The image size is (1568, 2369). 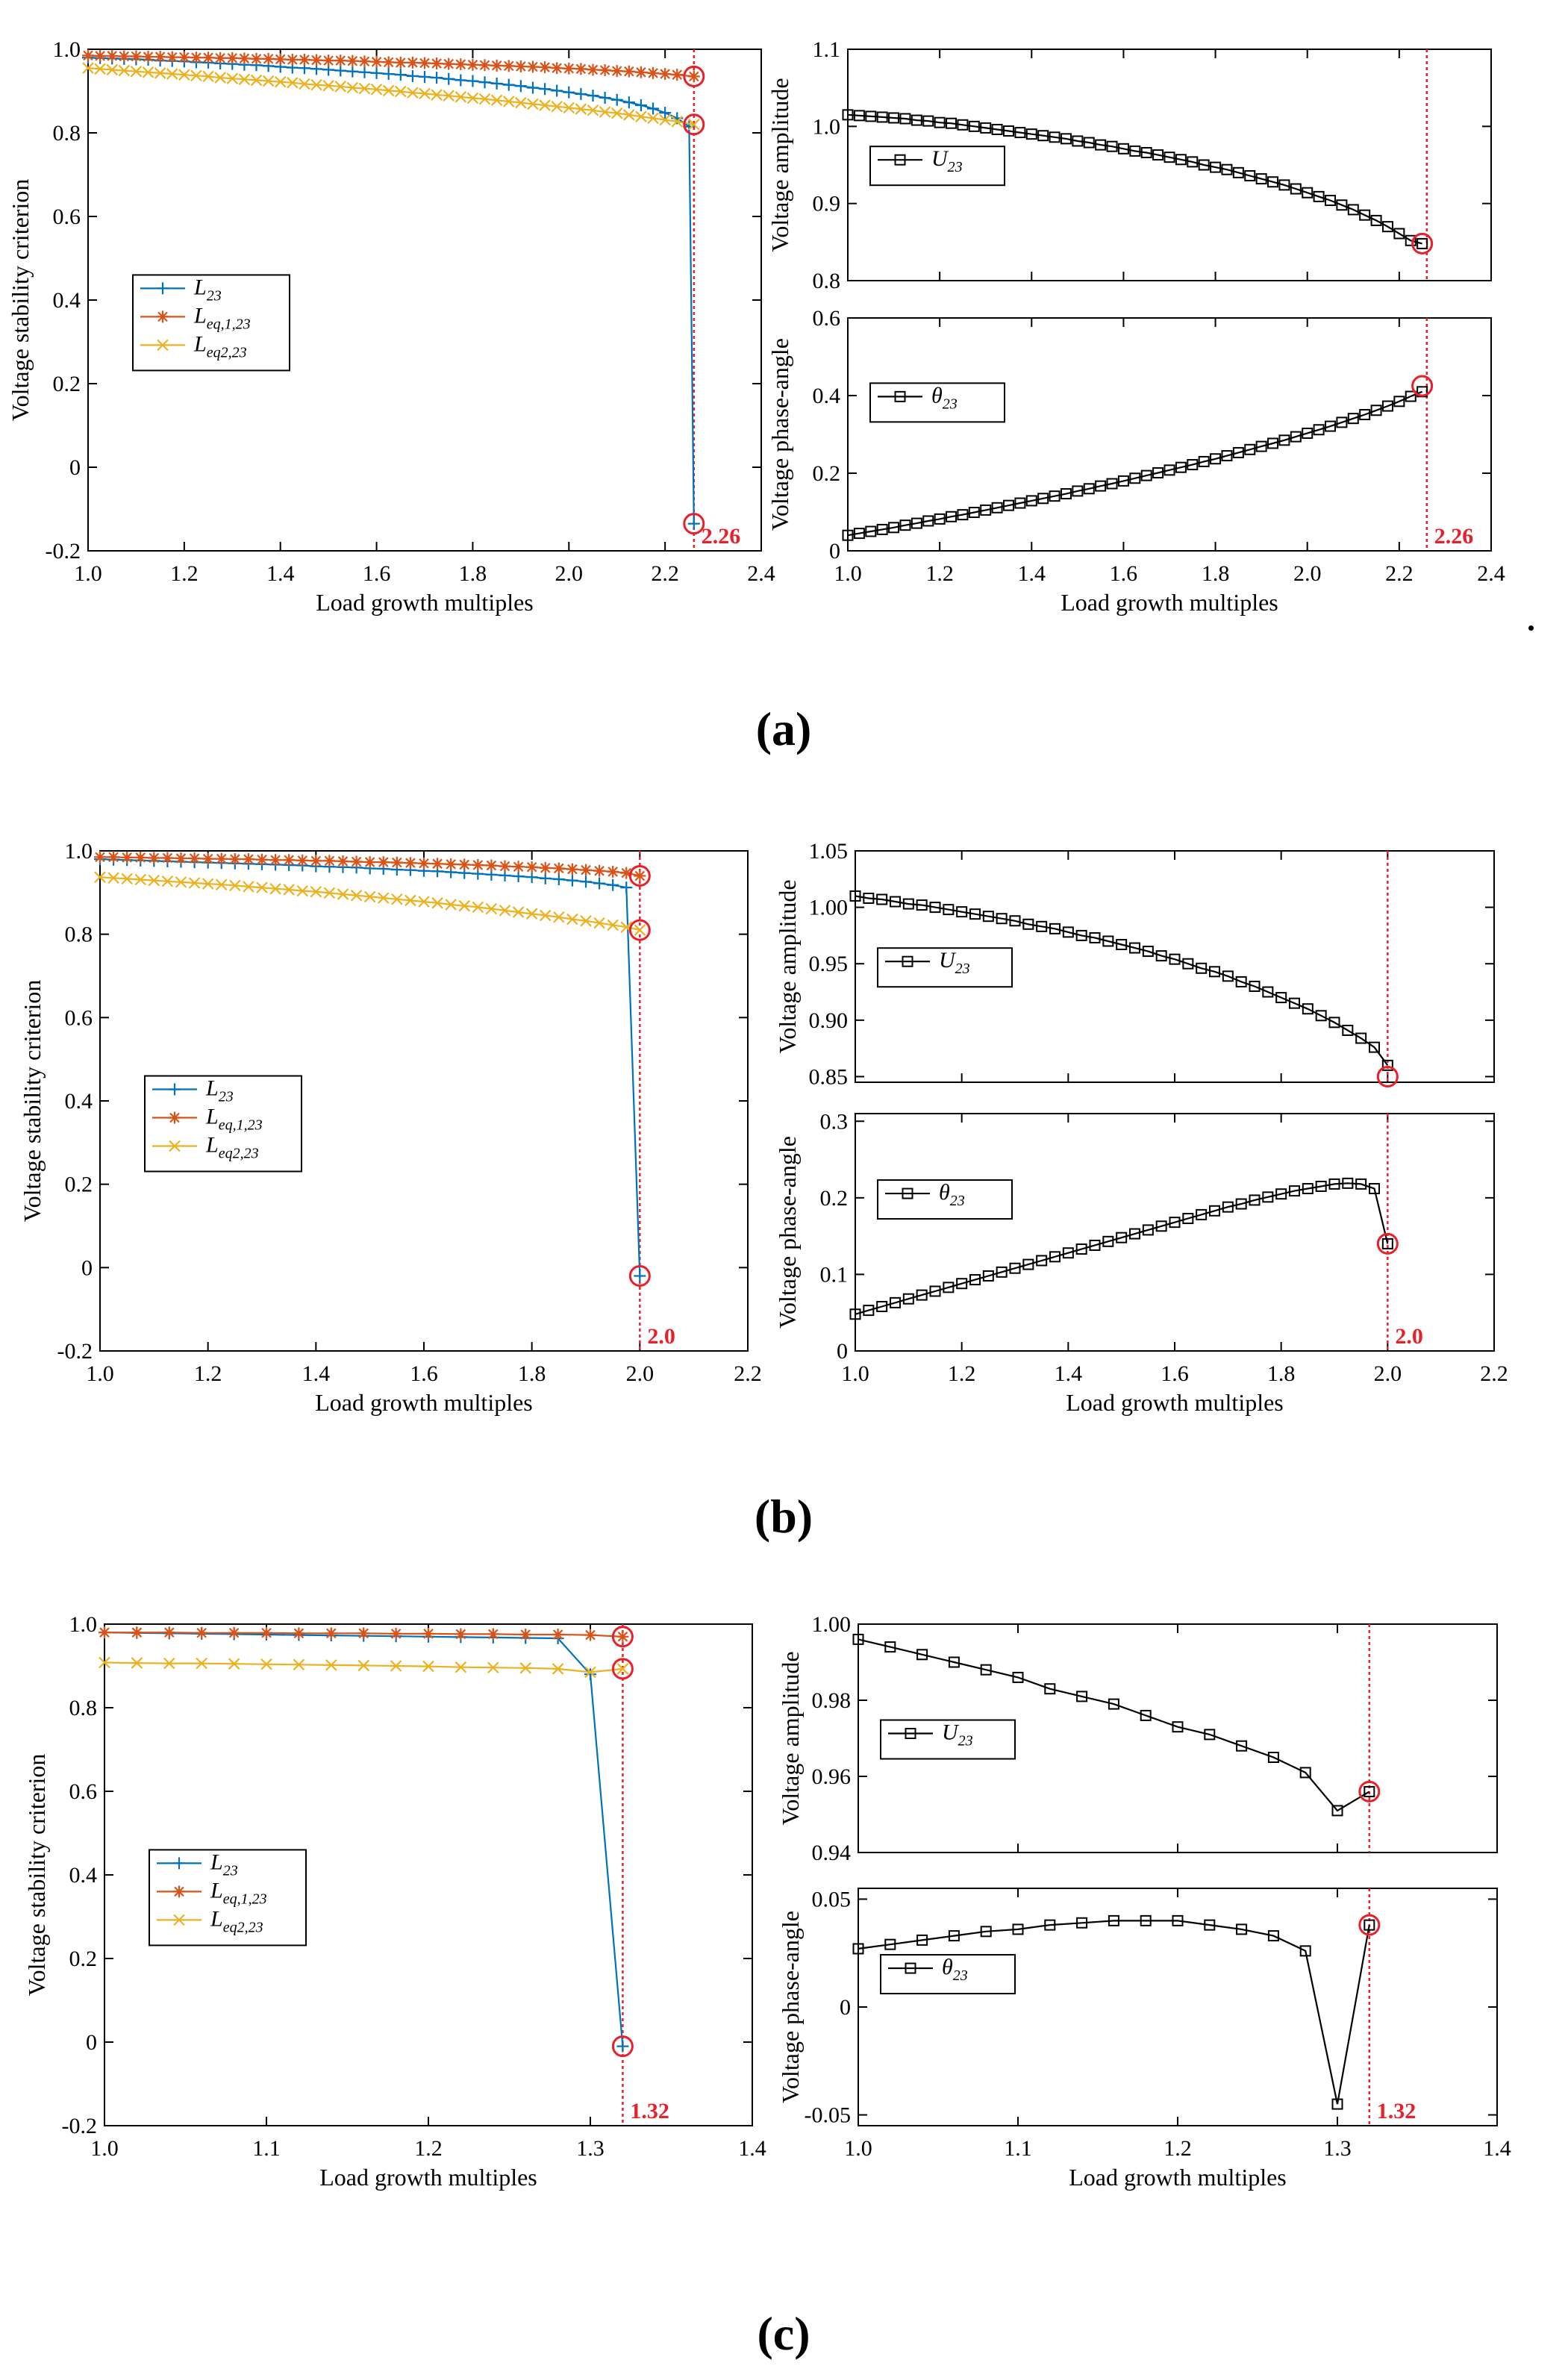 I want to click on y-tick-label: 1.1, so click(x=827, y=50).